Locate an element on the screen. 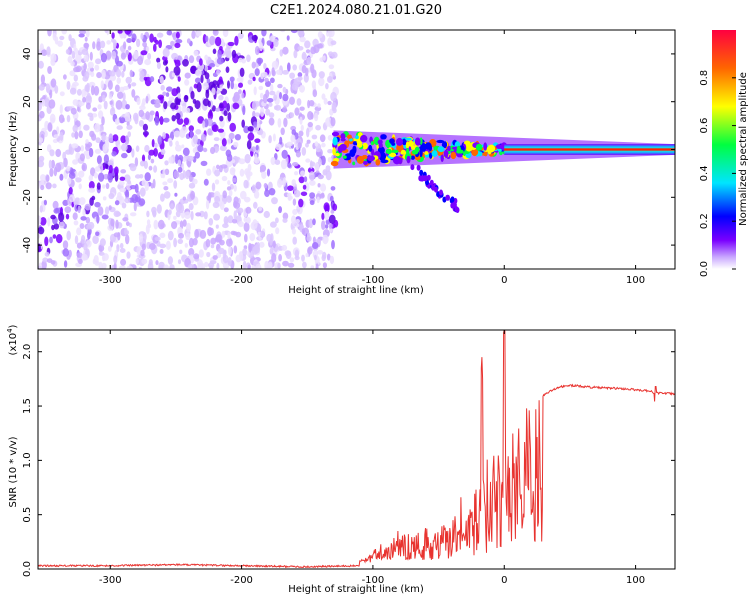 The image size is (750, 600). y-tick-label: 1.5 is located at coordinates (27, 406).